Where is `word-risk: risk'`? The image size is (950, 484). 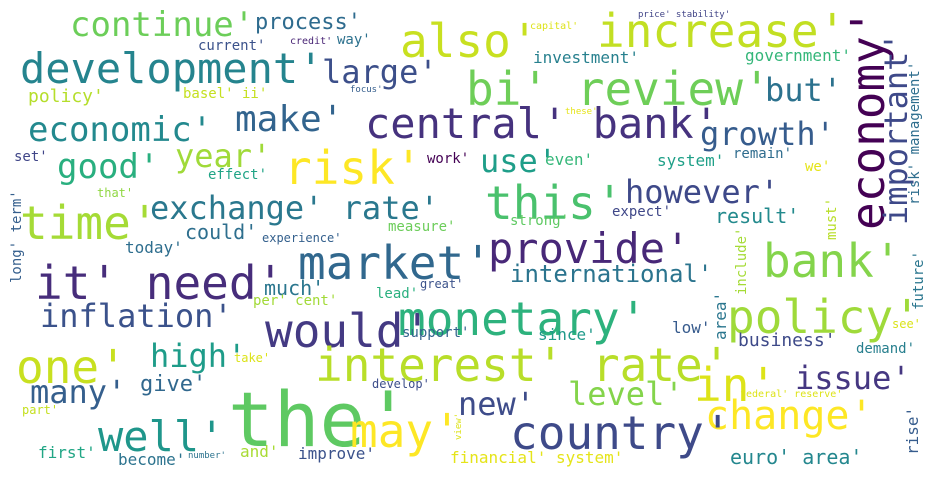
word-risk: risk' is located at coordinates (353, 168).